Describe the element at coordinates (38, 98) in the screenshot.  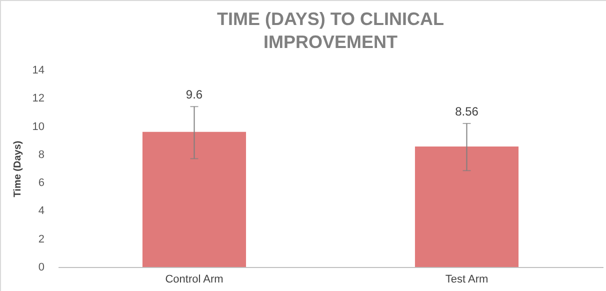
I see `y-tick-label: 12` at that location.